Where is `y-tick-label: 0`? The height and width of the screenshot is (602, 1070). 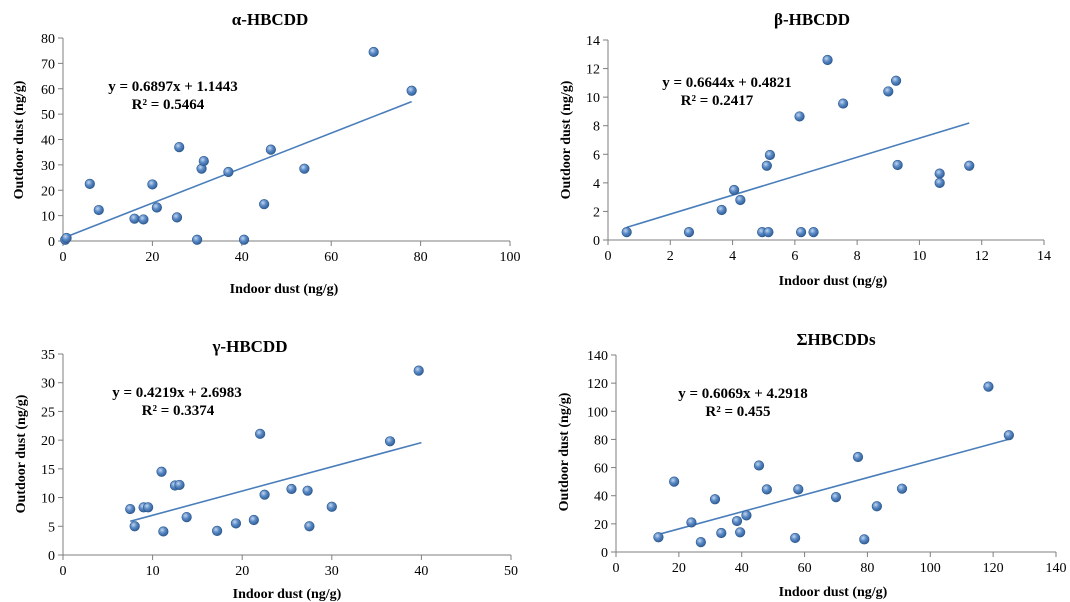 y-tick-label: 0 is located at coordinates (604, 553).